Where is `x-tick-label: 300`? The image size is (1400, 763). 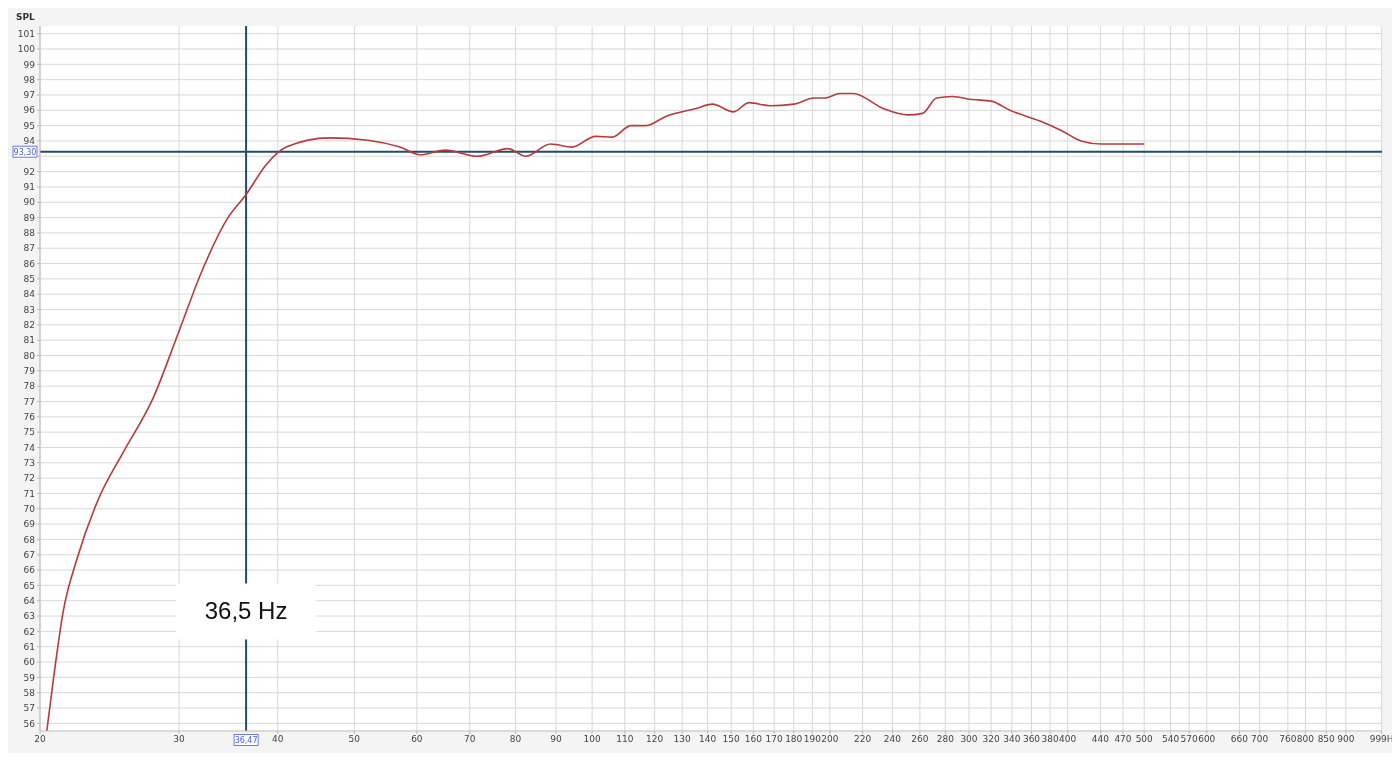
x-tick-label: 300 is located at coordinates (969, 739).